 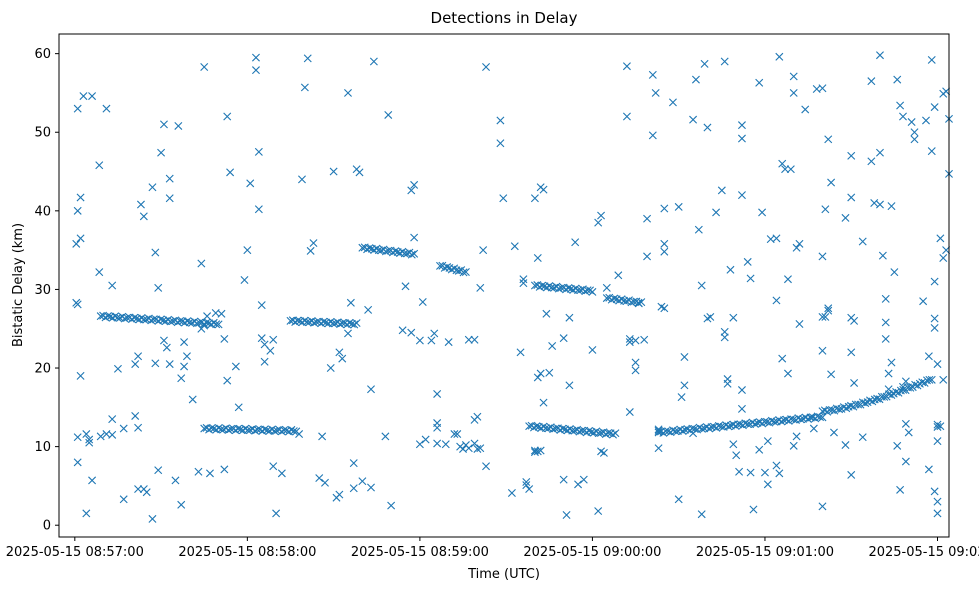 What do you see at coordinates (42, 290) in the screenshot?
I see `y-tick-label: 30` at bounding box center [42, 290].